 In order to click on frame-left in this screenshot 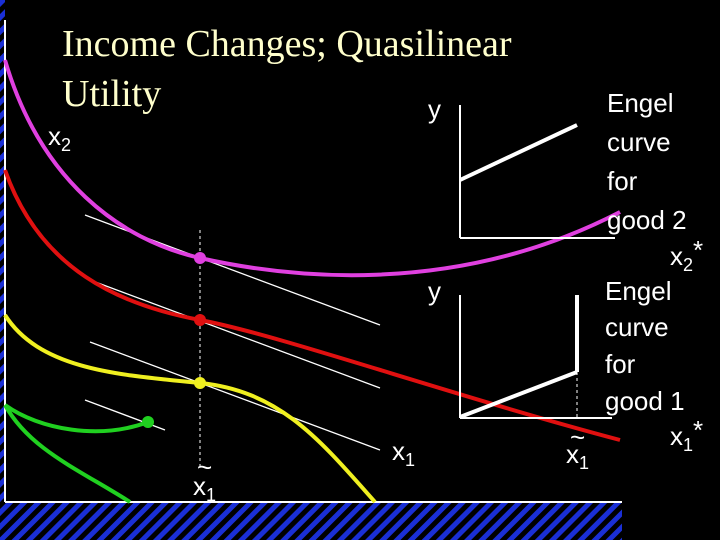, I will do `click(2, 270)`.